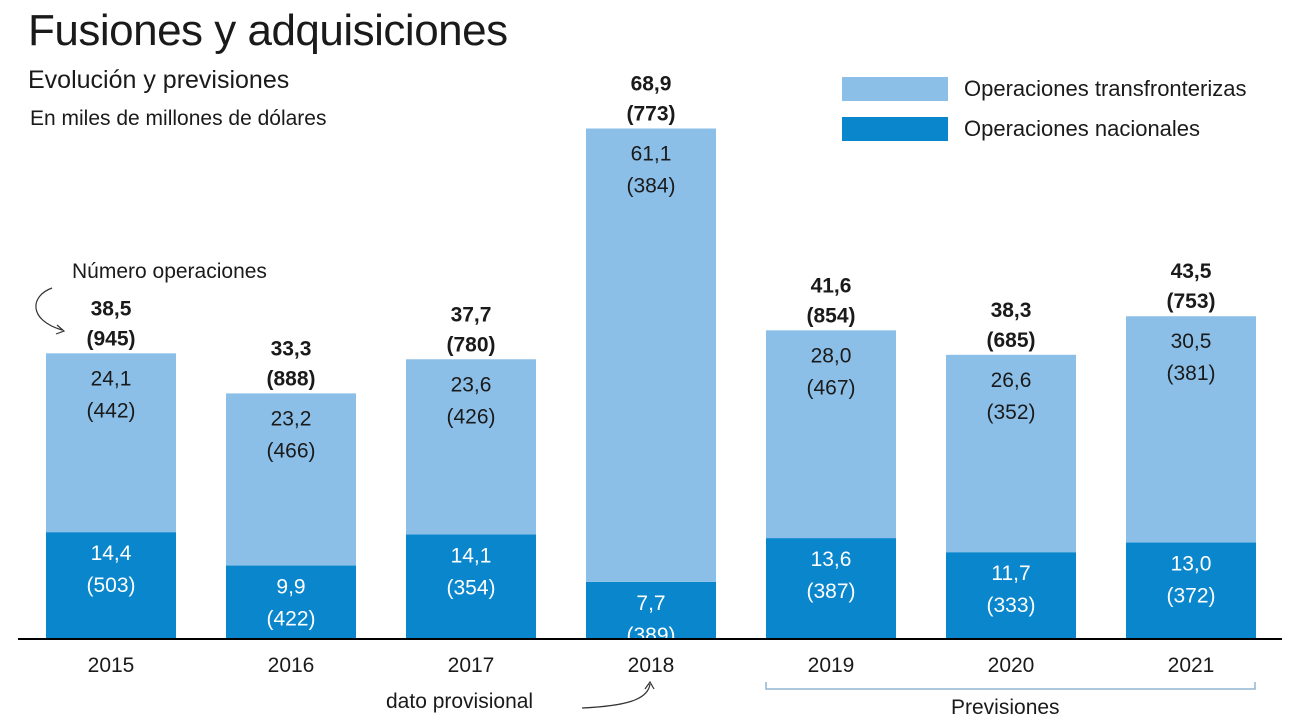 This screenshot has width=1292, height=728. What do you see at coordinates (651, 355) in the screenshot?
I see `bar-cross-border-2018` at bounding box center [651, 355].